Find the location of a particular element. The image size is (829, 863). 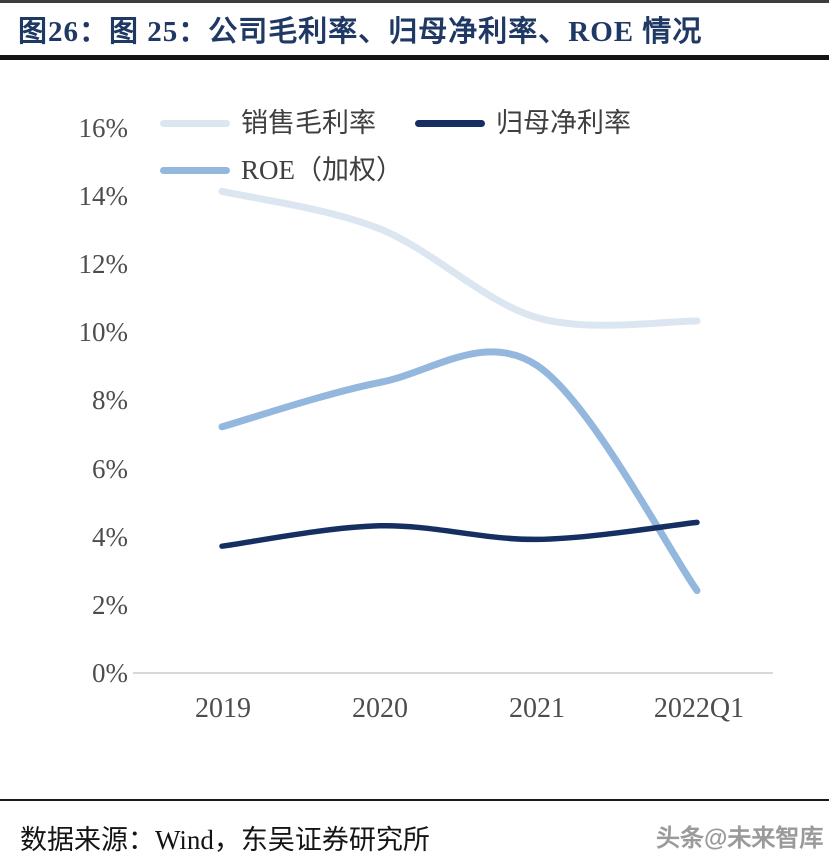

y-tick-4: 4% is located at coordinates (110, 537).